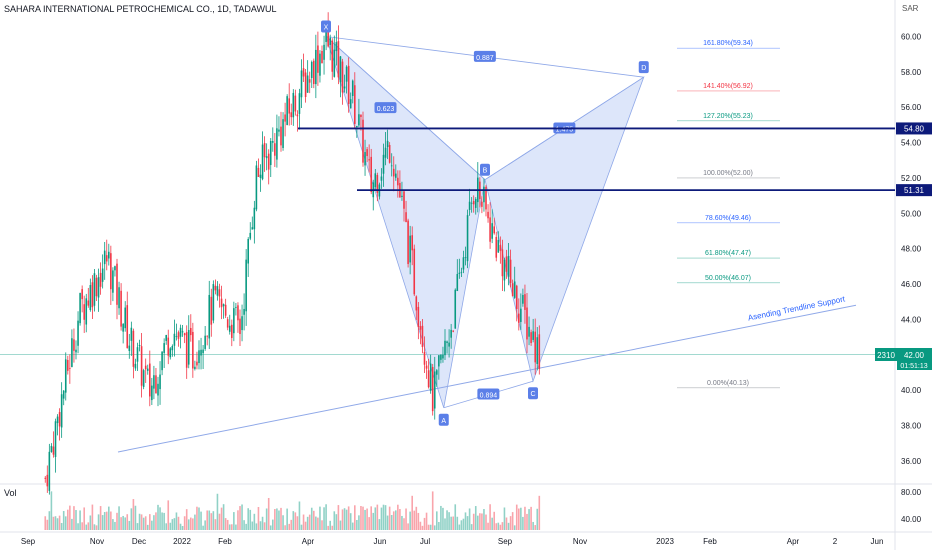  What do you see at coordinates (903, 359) in the screenshot?
I see `price-badge: 2310 42.00 01:51:13` at bounding box center [903, 359].